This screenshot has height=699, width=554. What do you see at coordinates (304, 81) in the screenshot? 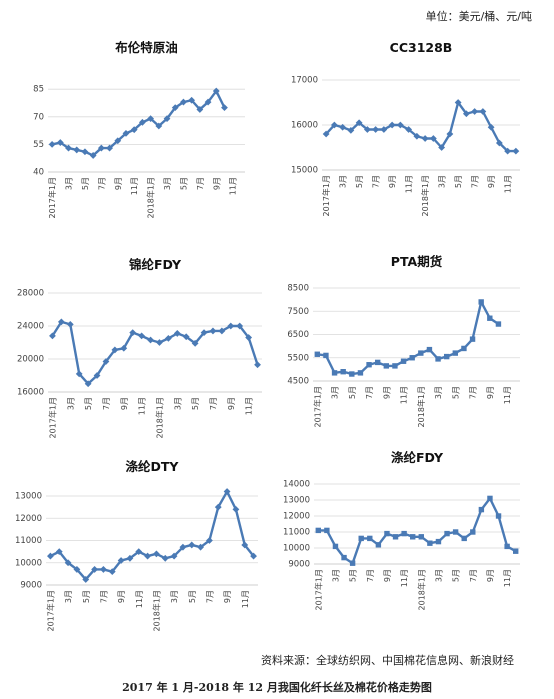
I see `y-tick-label: 17000` at bounding box center [304, 81].